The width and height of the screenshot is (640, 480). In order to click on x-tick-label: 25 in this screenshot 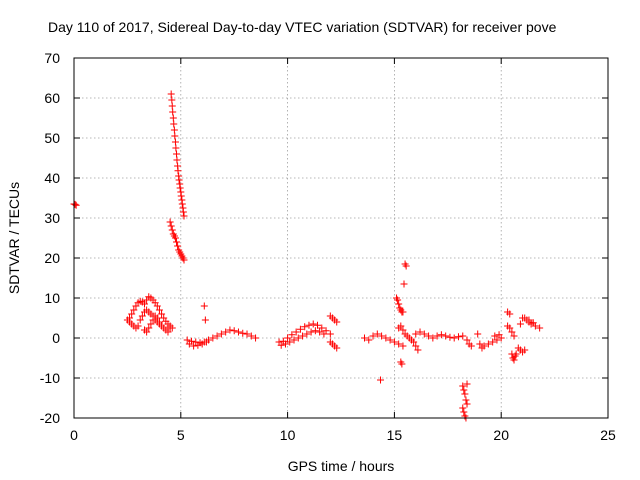, I will do `click(608, 435)`.